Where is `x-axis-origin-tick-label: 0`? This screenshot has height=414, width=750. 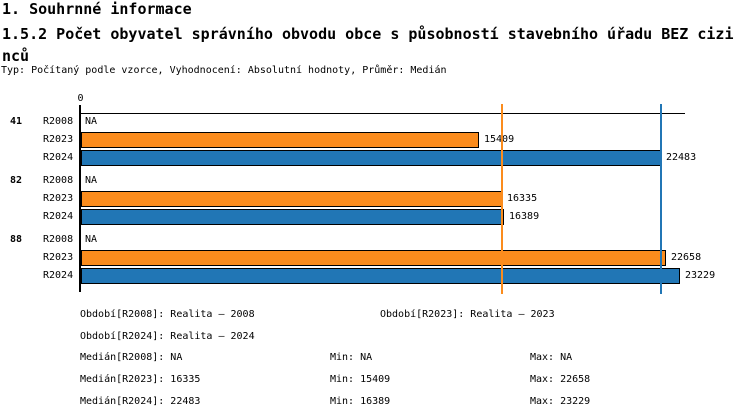
x-axis-origin-tick-label: 0 is located at coordinates (80, 98).